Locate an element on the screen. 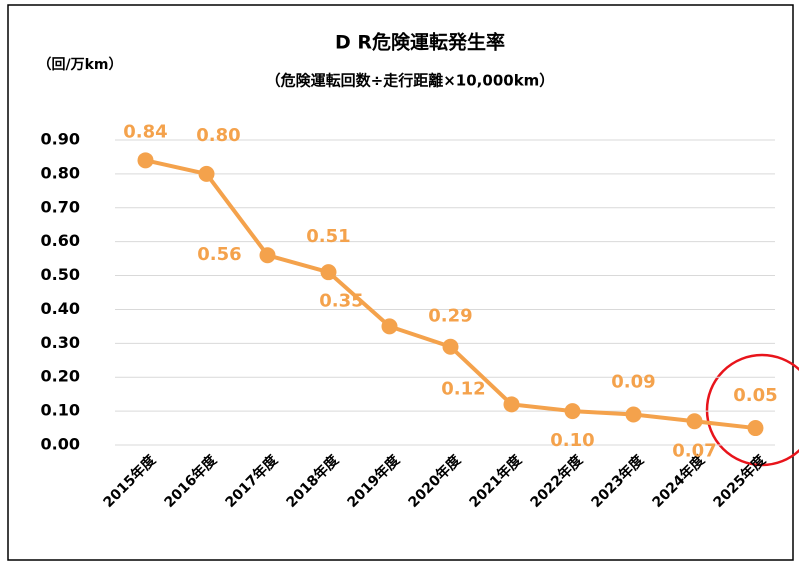 The image size is (799, 569). data-label: 0.07 is located at coordinates (694, 450).